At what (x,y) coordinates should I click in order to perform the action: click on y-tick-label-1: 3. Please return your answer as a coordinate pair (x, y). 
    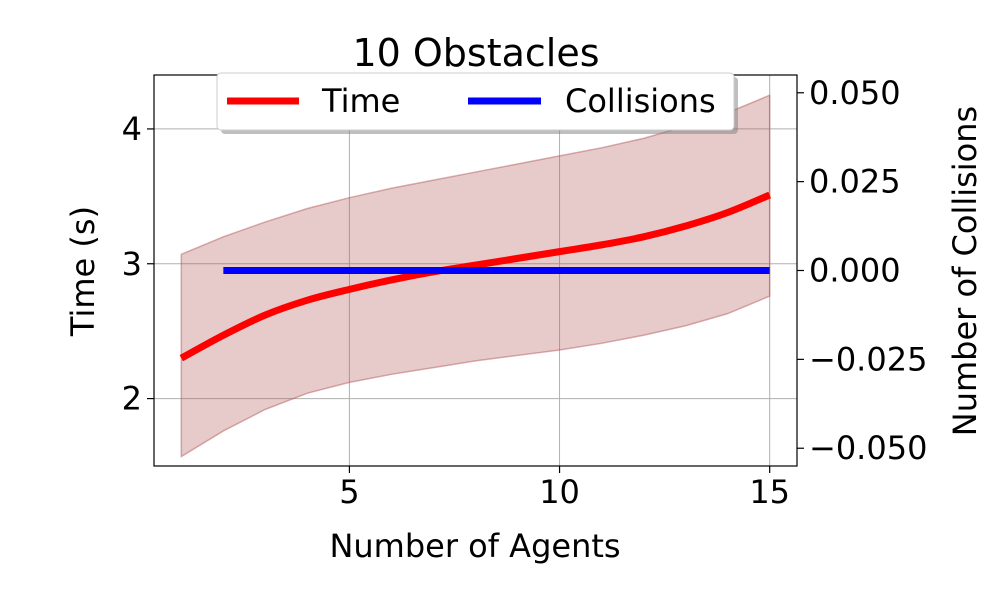
    Looking at the image, I should click on (132, 264).